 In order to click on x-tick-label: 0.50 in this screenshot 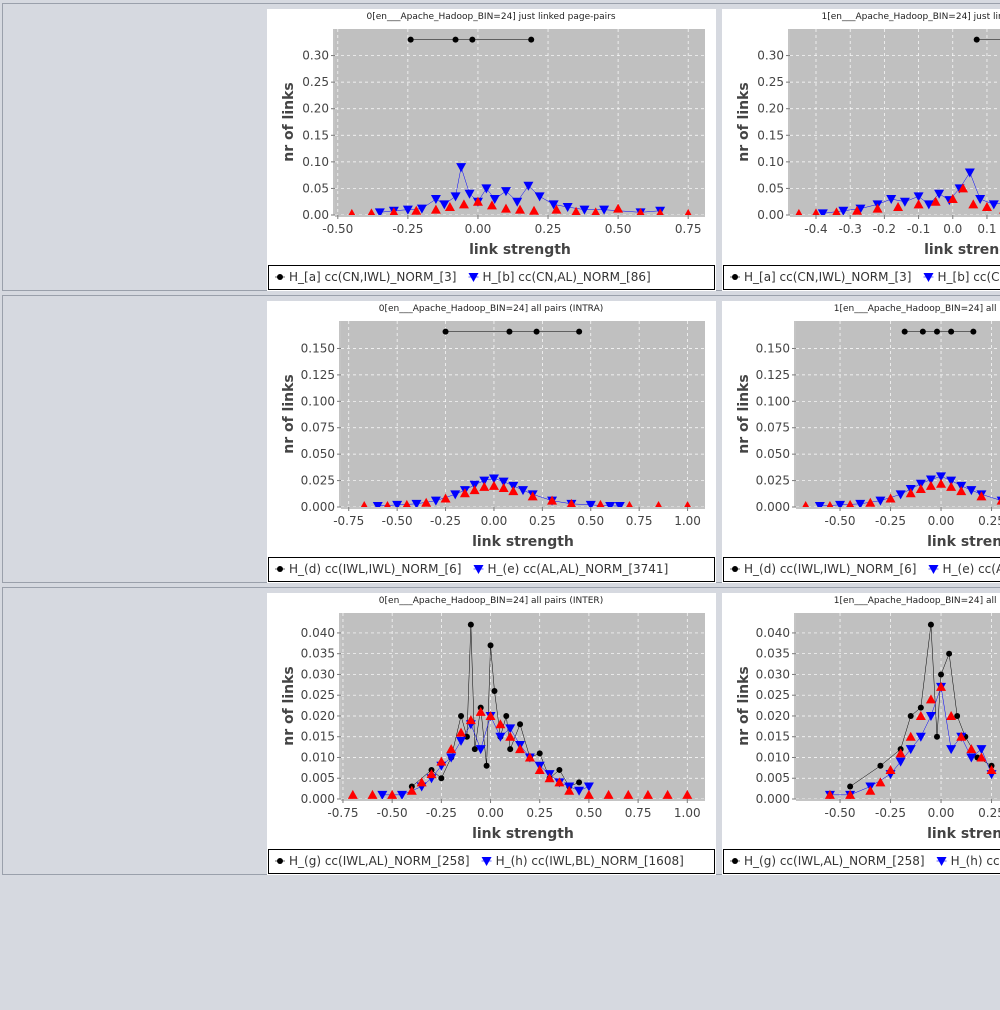, I will do `click(618, 229)`.